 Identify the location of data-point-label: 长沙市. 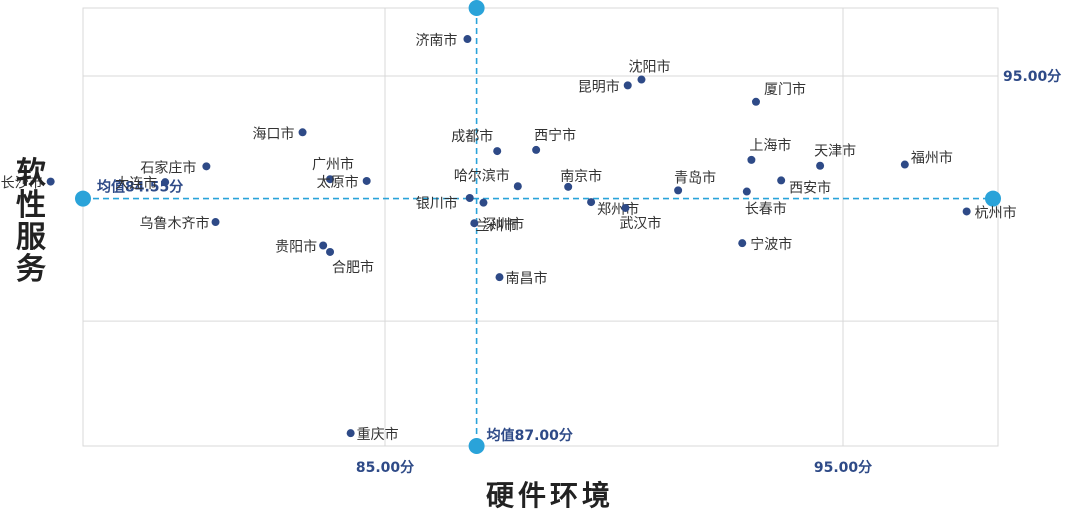
(22, 183).